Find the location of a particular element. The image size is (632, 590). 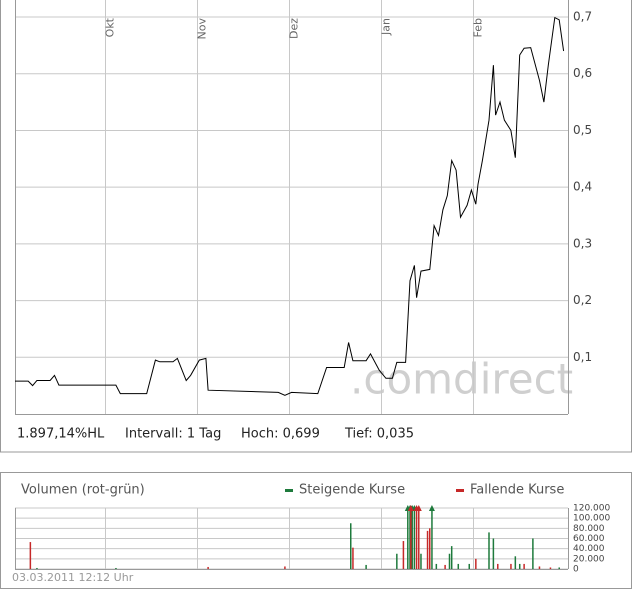

y-tick-label: 0,3 is located at coordinates (582, 243).